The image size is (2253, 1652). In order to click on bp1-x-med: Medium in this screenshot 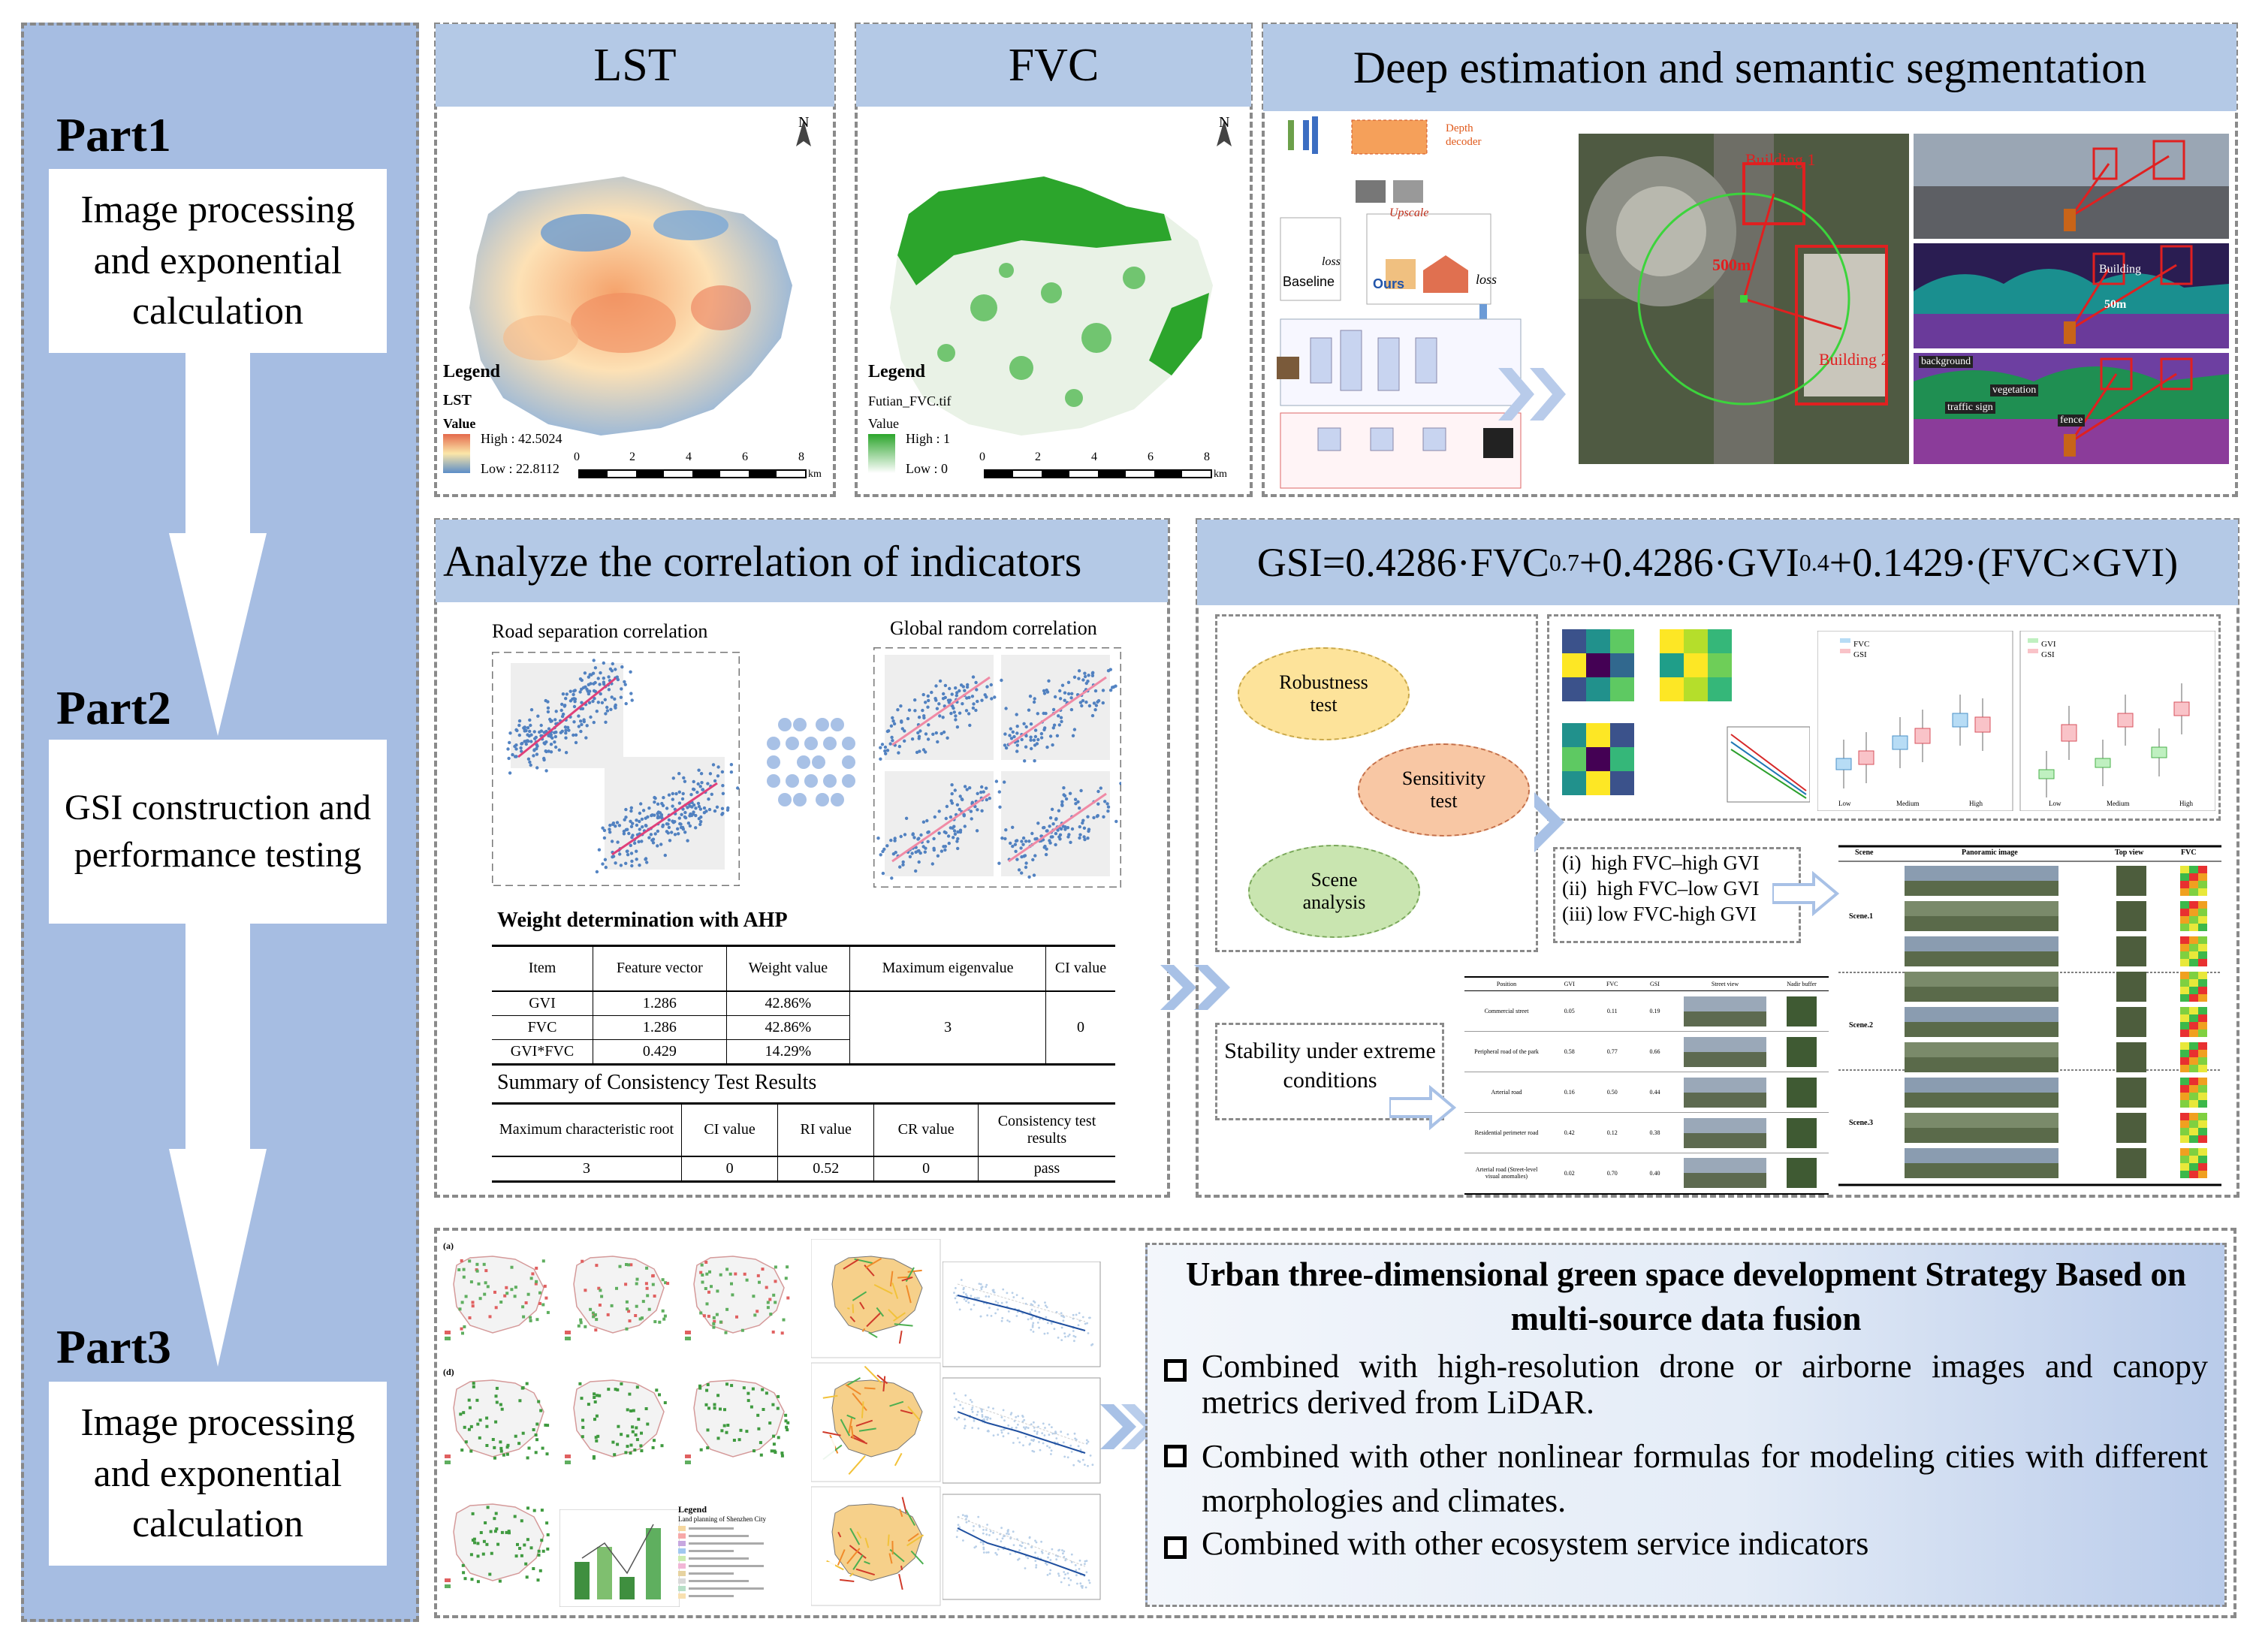, I will do `click(1908, 803)`.